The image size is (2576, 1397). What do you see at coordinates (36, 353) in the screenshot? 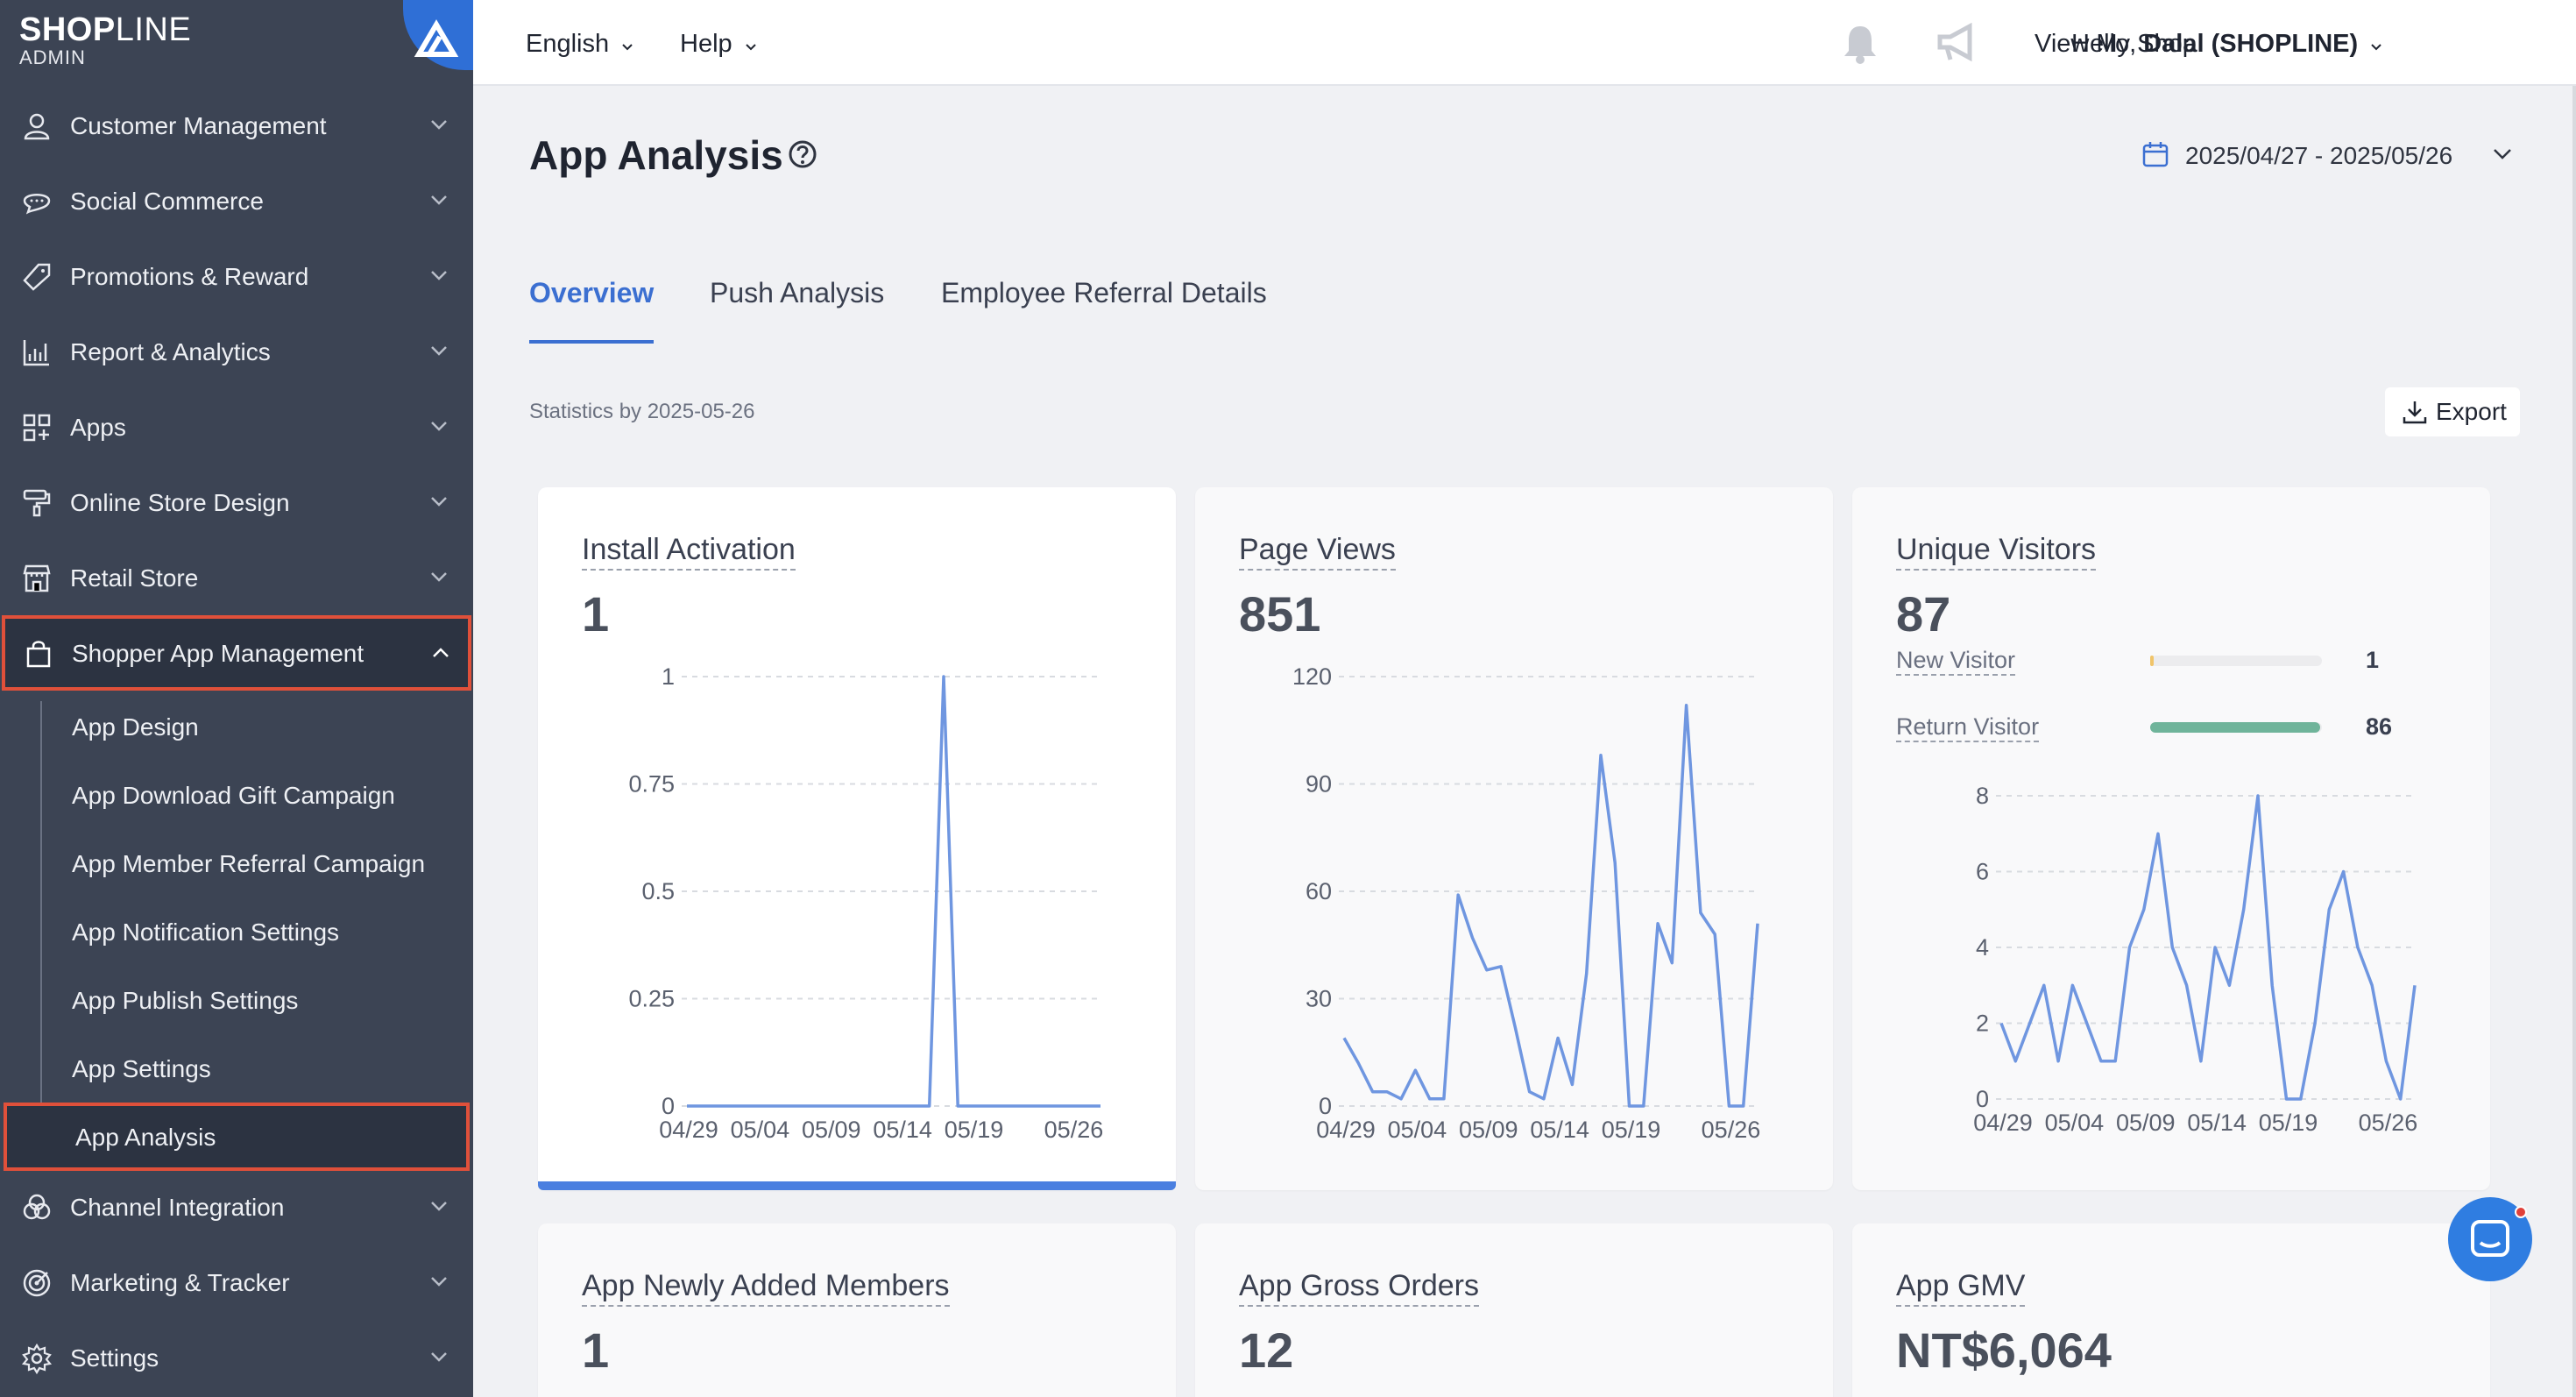
I see `bar-chart-icon` at bounding box center [36, 353].